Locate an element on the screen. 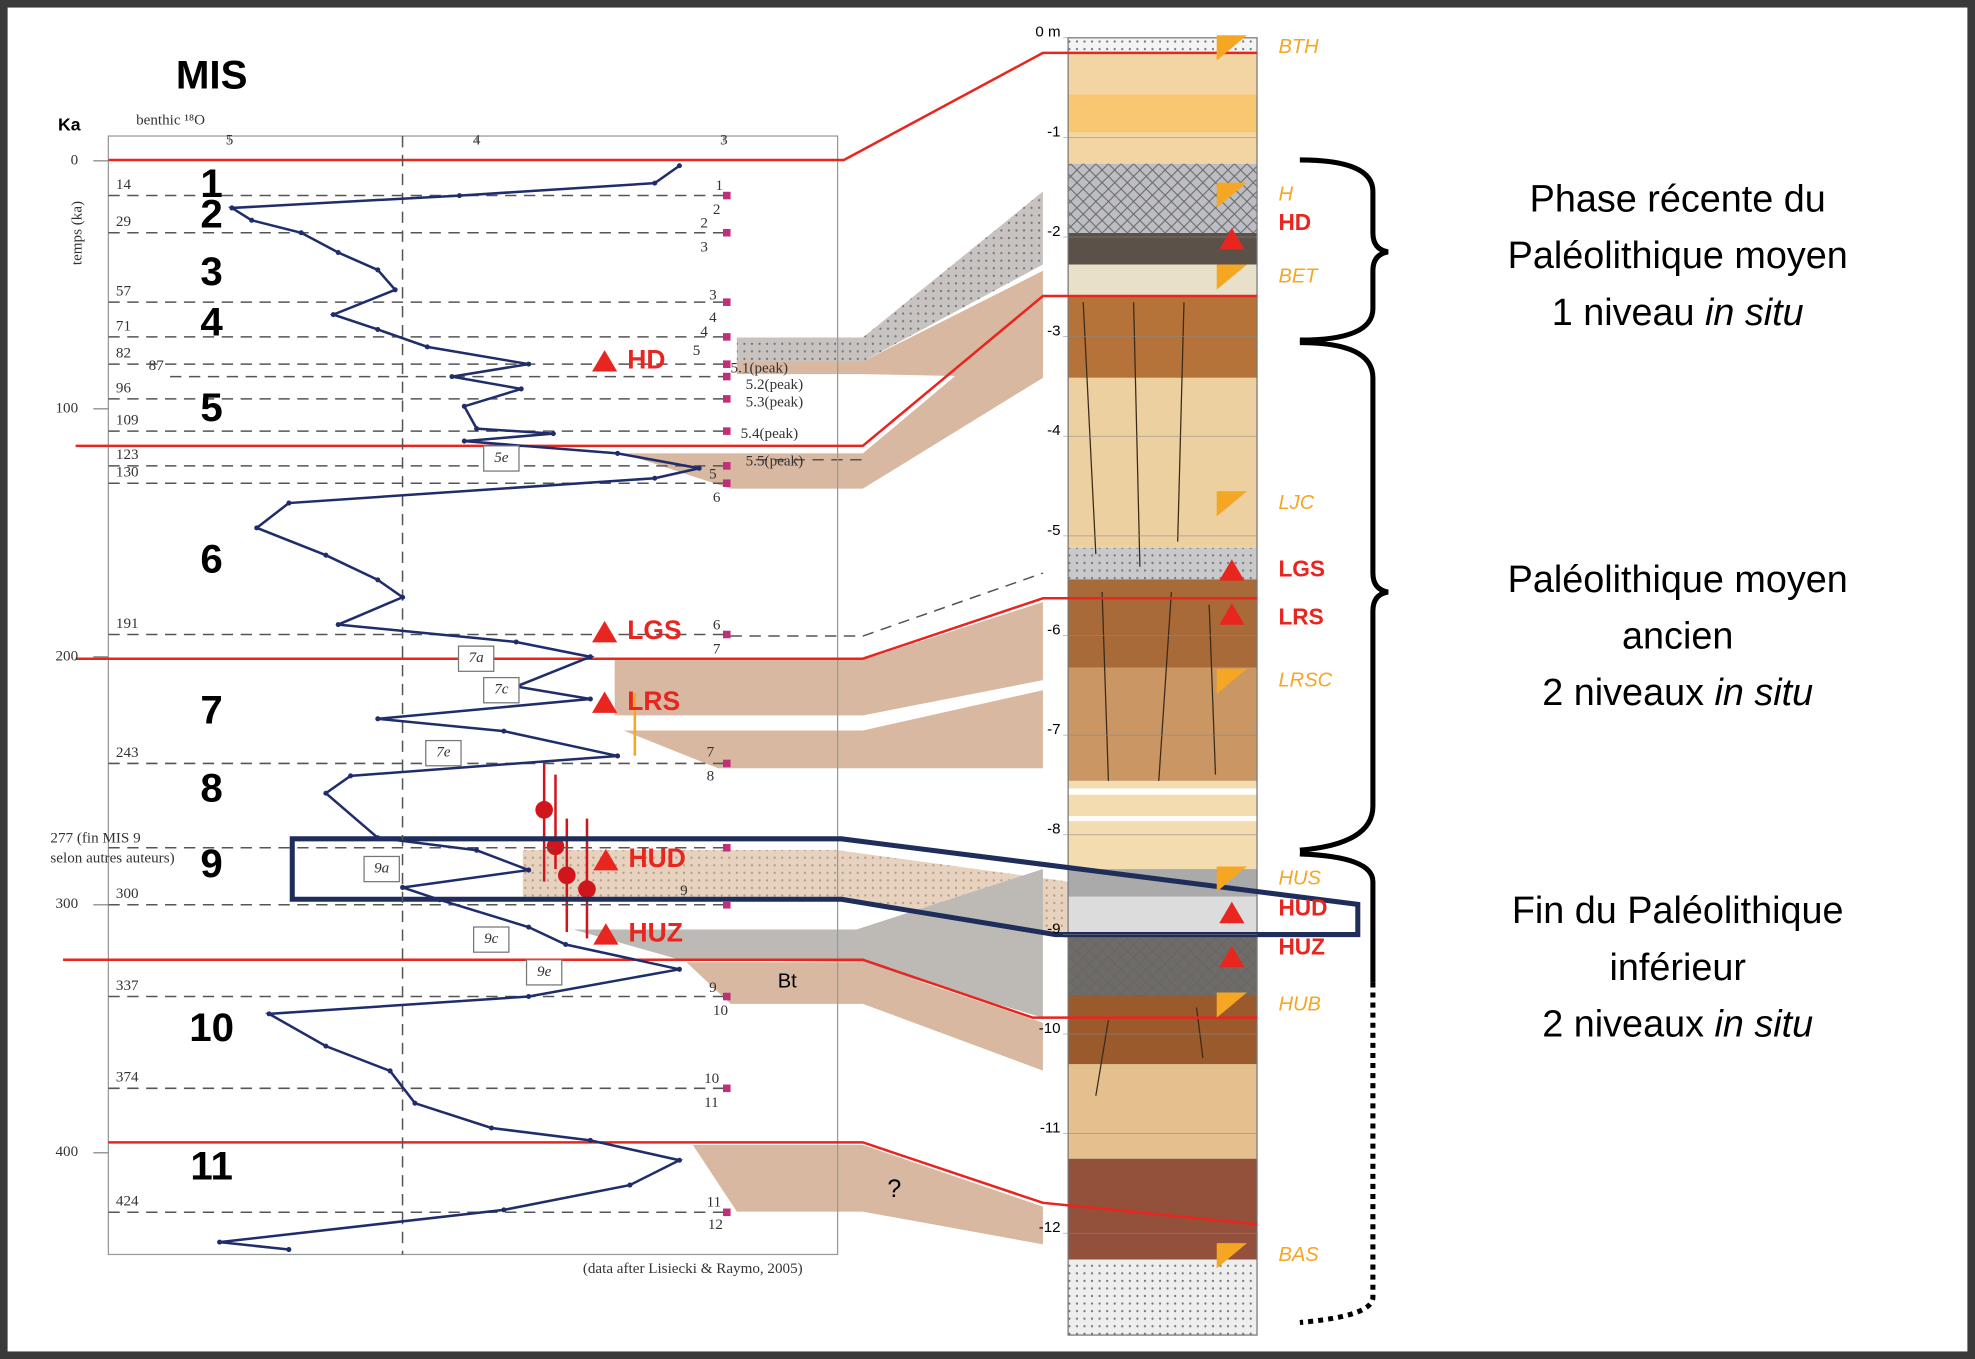 The image size is (1975, 1359). phase-count: 2 niveaux in situ is located at coordinates (1677, 1024).